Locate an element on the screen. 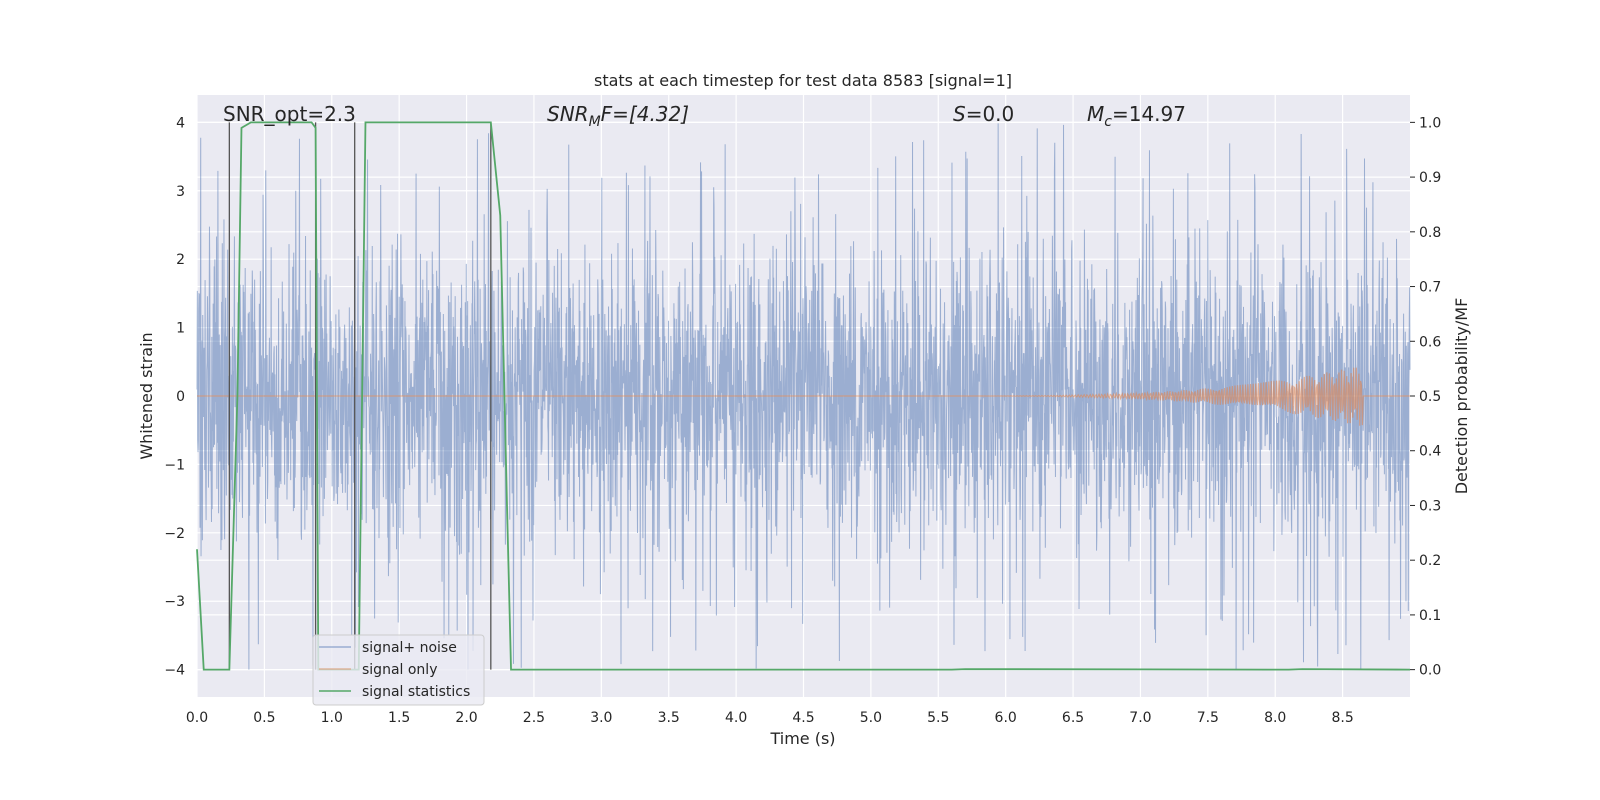  x-tick-label: 8.5 is located at coordinates (1342, 718).